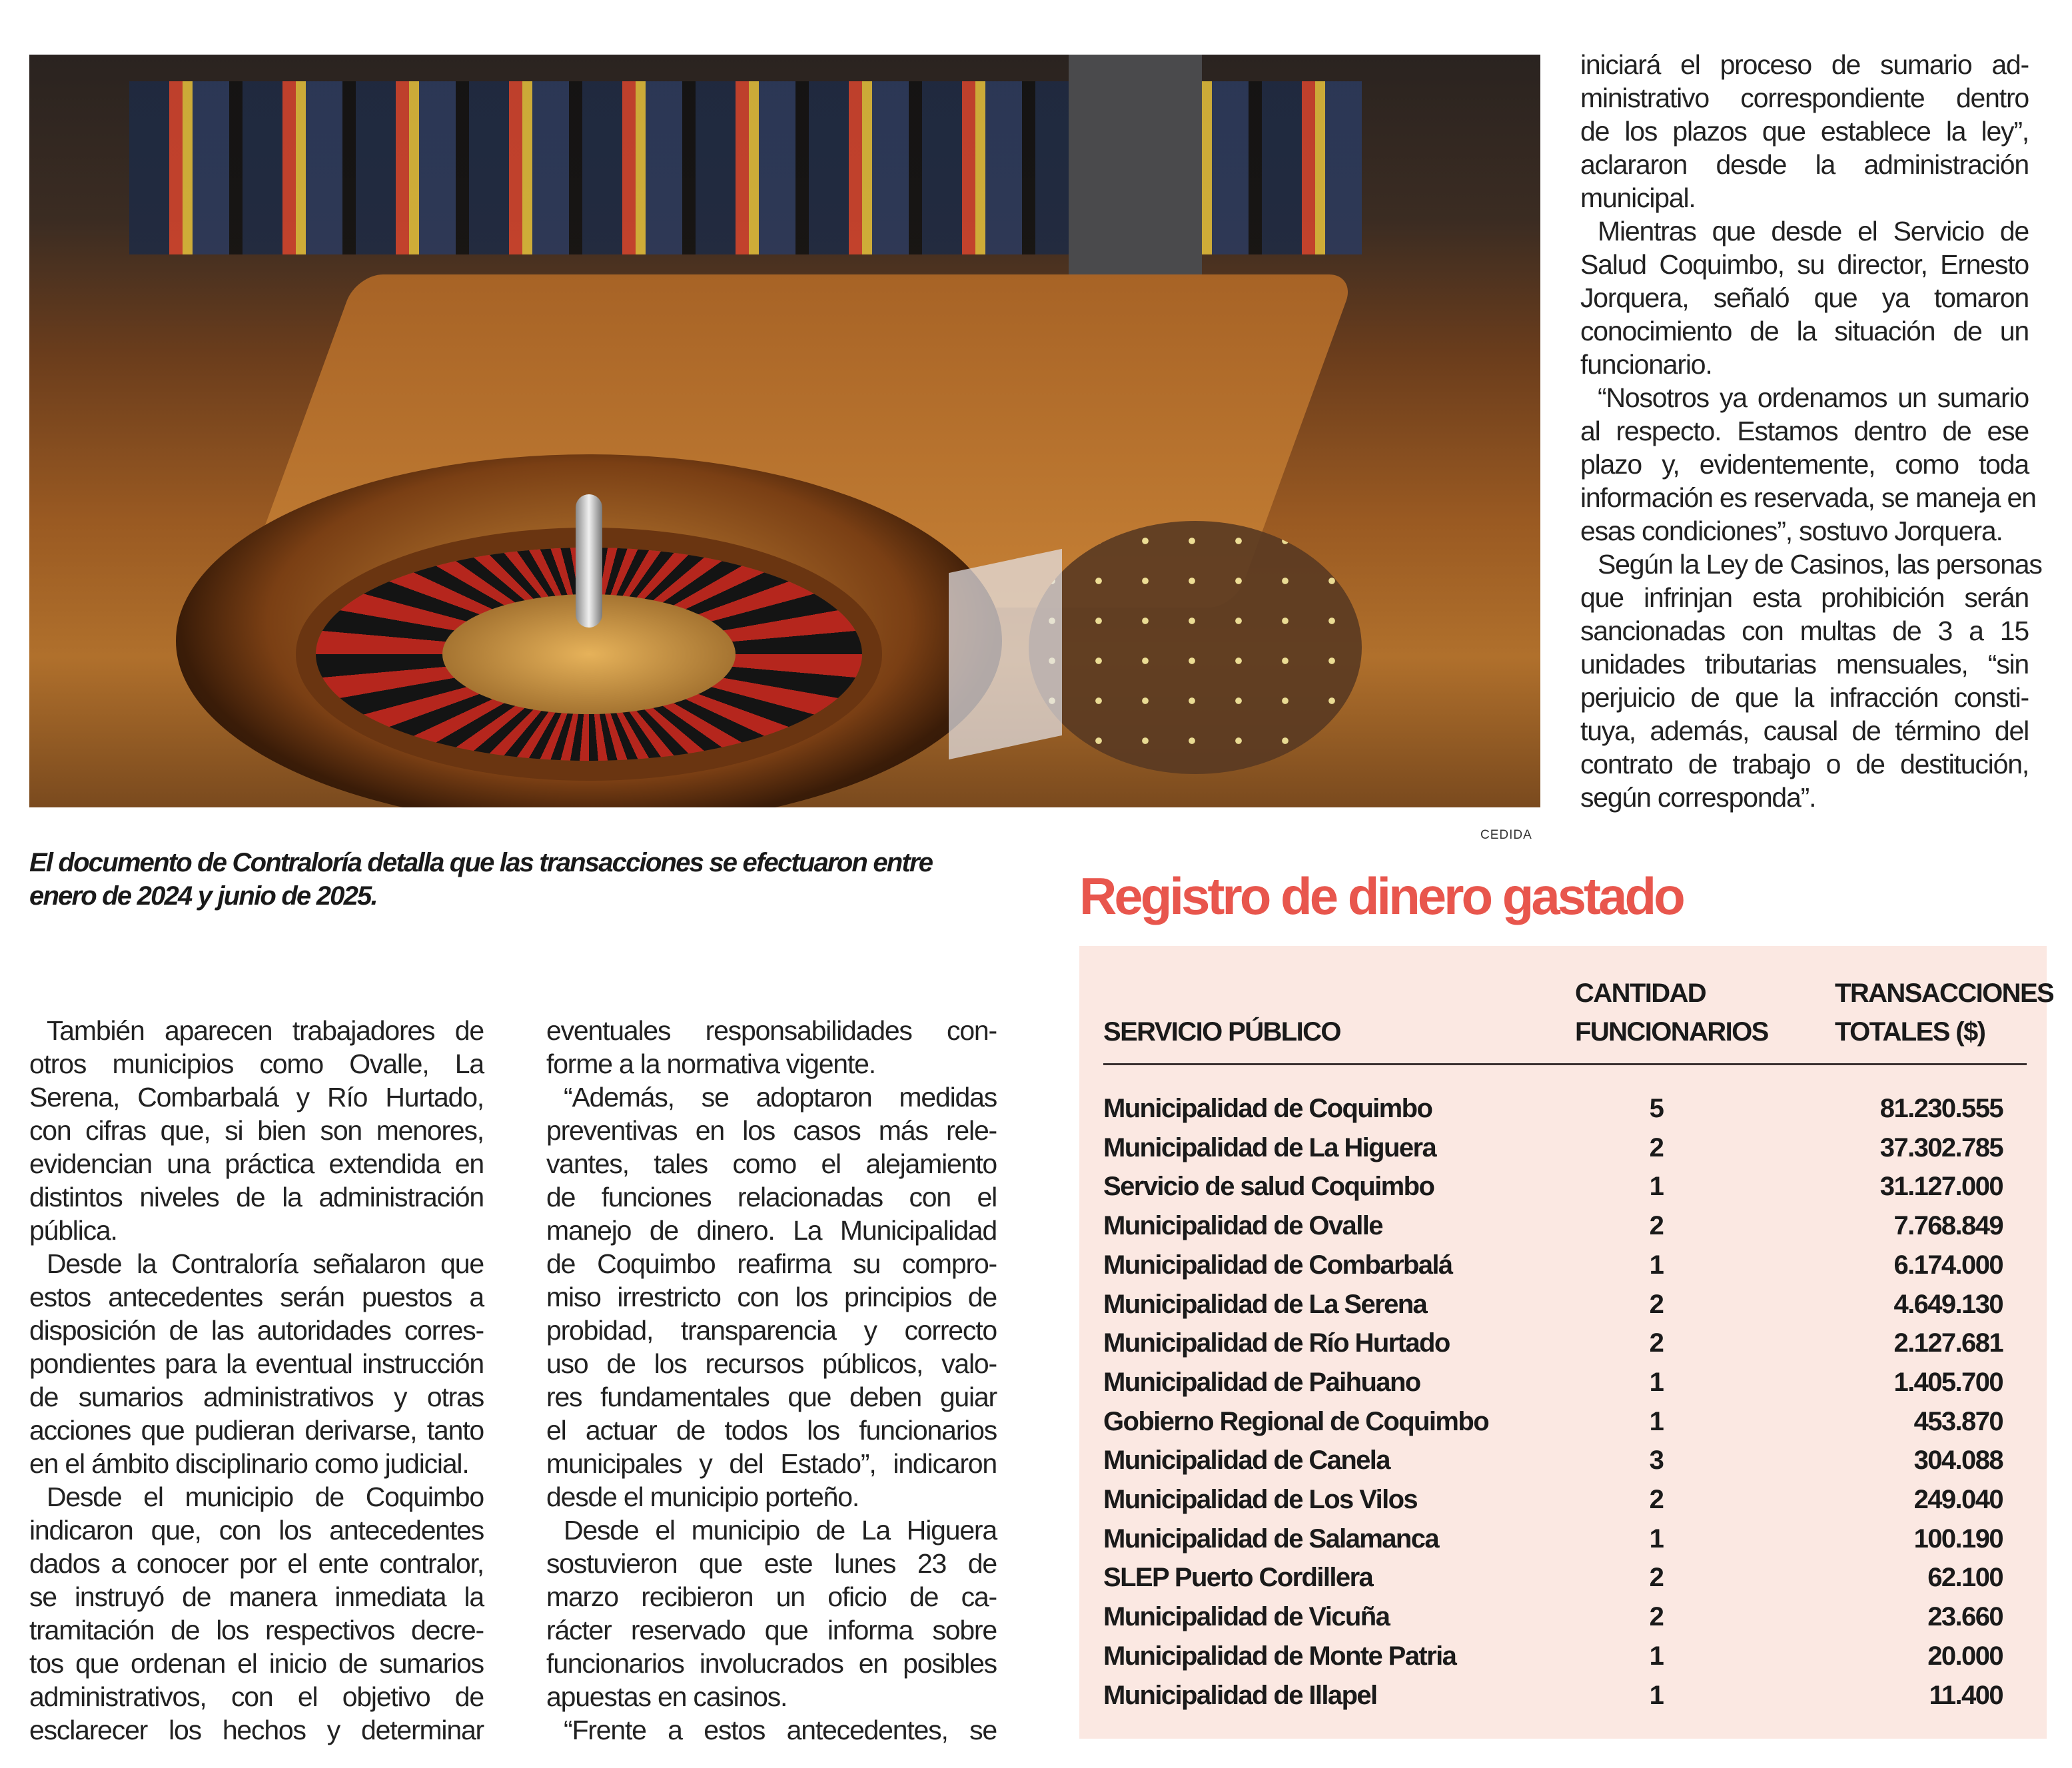  Describe the element at coordinates (1958, 1461) in the screenshot. I see `transaction-total: 304.088` at that location.